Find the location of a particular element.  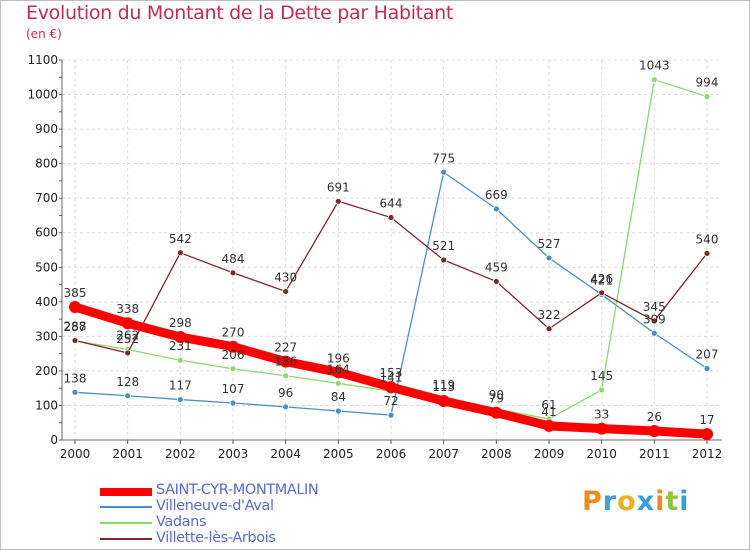

logo-letter: i is located at coordinates (684, 501).